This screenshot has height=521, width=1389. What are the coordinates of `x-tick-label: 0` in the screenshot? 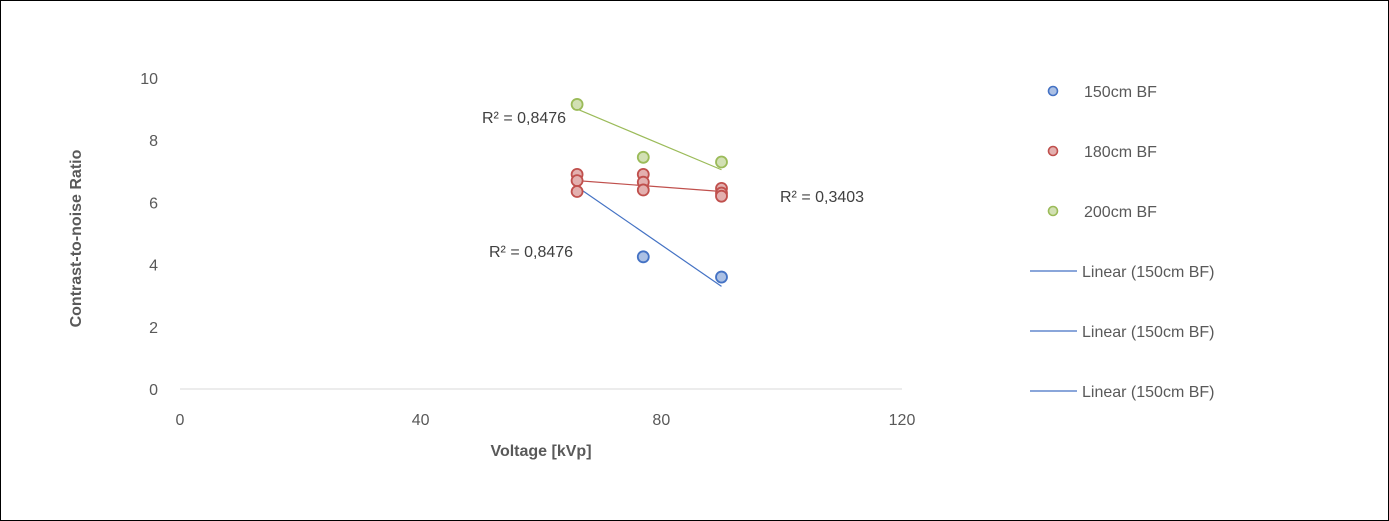 It's located at (180, 420).